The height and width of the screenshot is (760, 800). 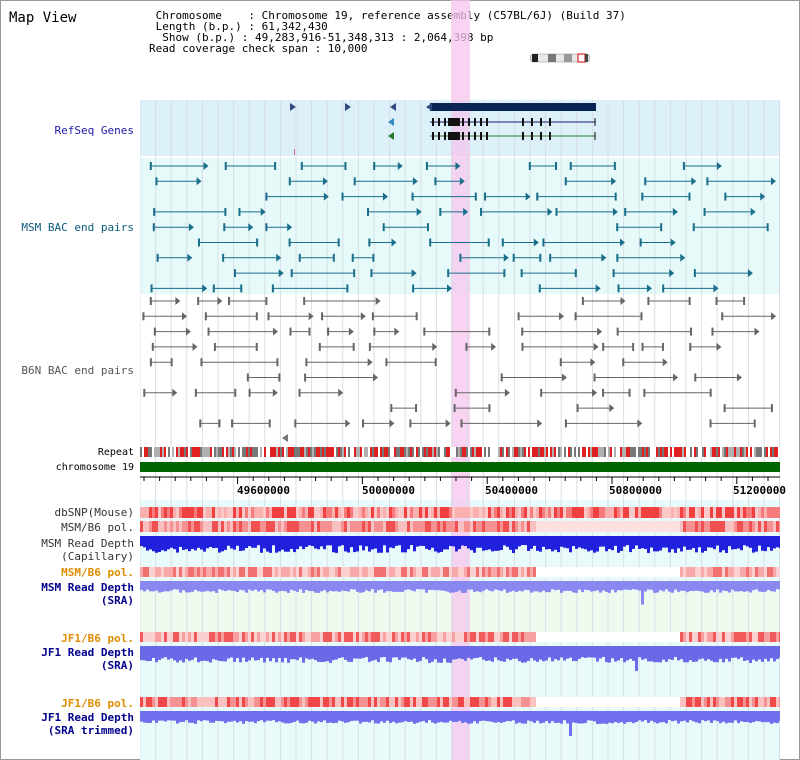 What do you see at coordinates (97, 572) in the screenshot?
I see `label-msm-b6-pol-2: MSM/B6 pol.` at bounding box center [97, 572].